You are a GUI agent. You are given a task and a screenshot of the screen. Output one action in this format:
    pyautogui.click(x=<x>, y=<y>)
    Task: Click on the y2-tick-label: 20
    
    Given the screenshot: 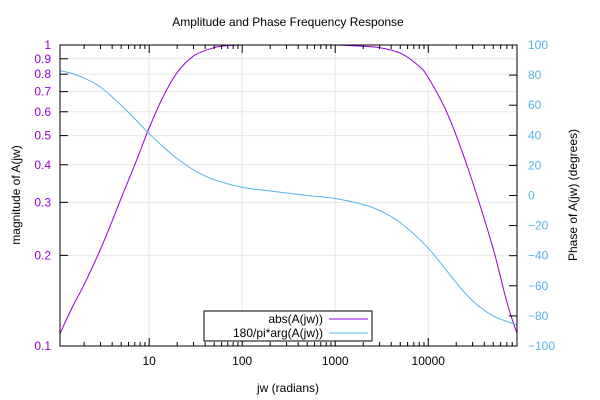 What is the action you would take?
    pyautogui.click(x=535, y=165)
    